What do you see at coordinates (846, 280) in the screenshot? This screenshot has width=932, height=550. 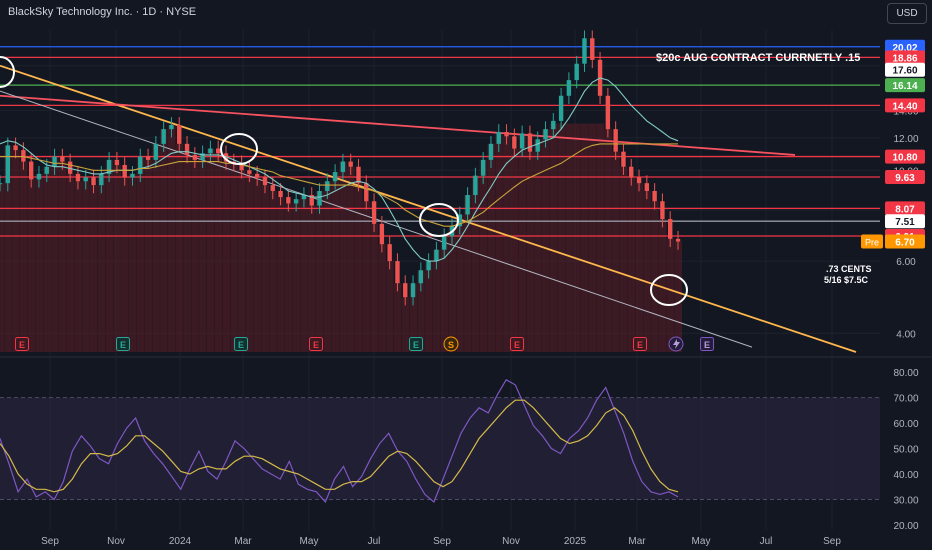 I see `date-annotation: 5/16 $7.5C` at bounding box center [846, 280].